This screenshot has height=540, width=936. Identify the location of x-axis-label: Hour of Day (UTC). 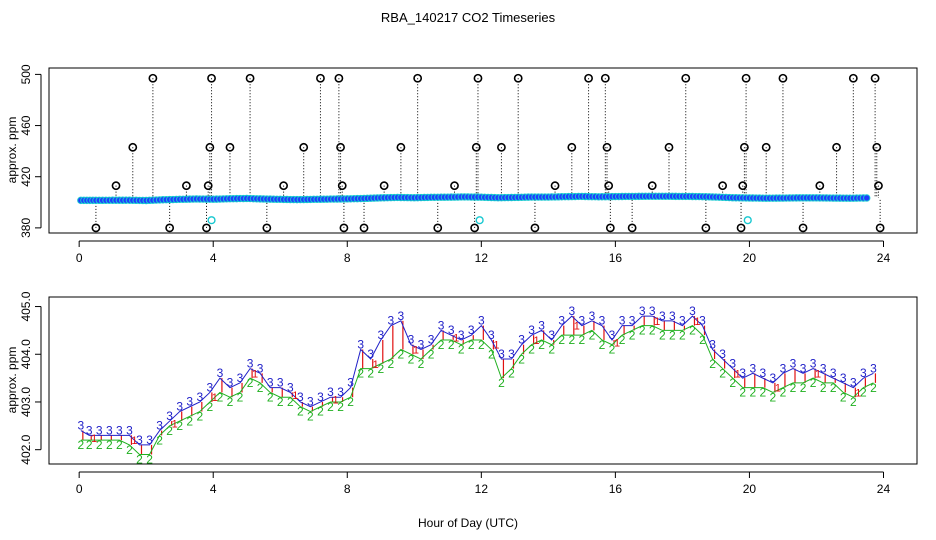
(468, 523).